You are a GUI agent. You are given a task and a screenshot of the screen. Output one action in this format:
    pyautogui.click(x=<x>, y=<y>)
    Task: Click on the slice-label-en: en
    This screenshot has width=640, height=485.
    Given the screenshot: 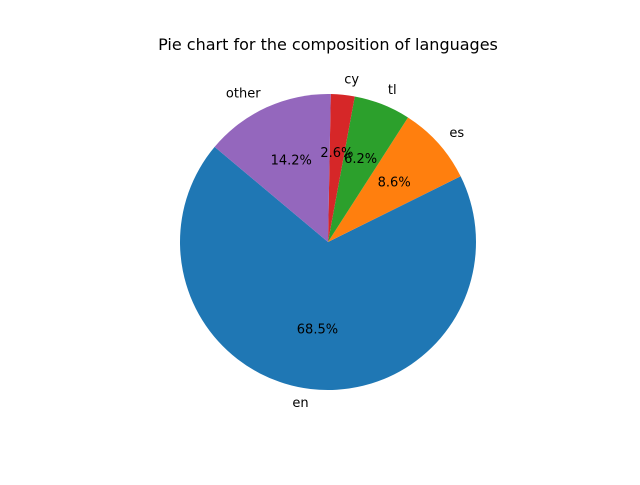 What is the action you would take?
    pyautogui.click(x=300, y=403)
    